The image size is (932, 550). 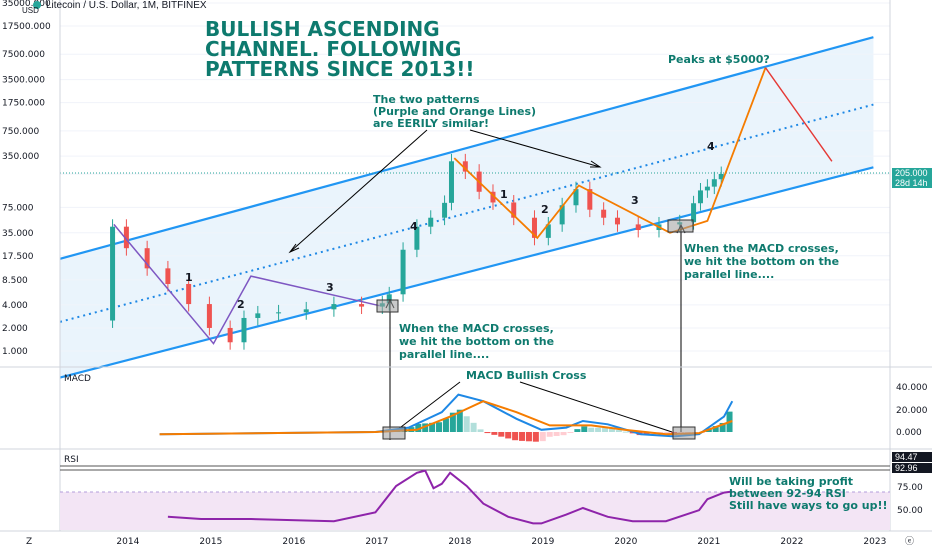 I want to click on wave-purple-2: 2, so click(x=241, y=304).